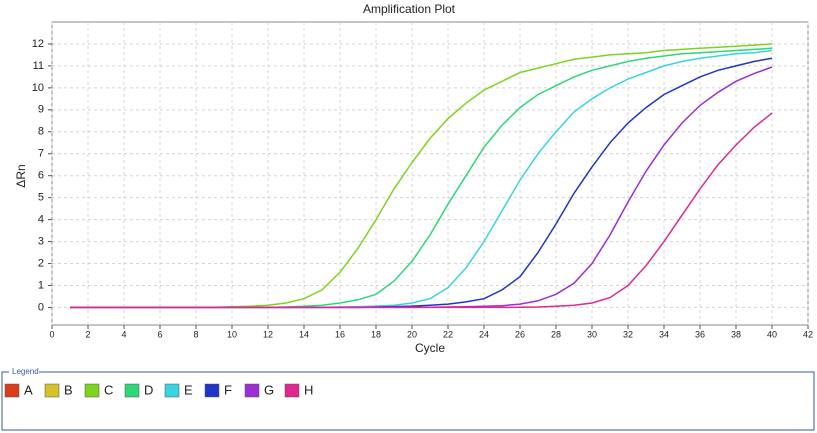 This screenshot has width=817, height=433. I want to click on x-tick-label: 10, so click(232, 334).